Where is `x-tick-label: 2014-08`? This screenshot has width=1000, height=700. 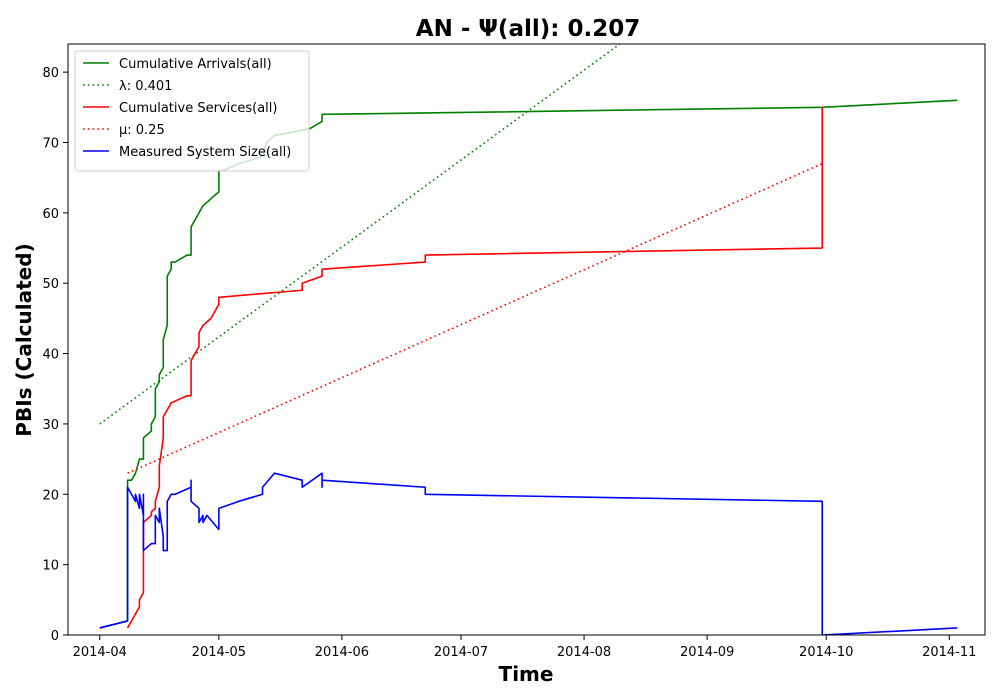 x-tick-label: 2014-08 is located at coordinates (584, 652).